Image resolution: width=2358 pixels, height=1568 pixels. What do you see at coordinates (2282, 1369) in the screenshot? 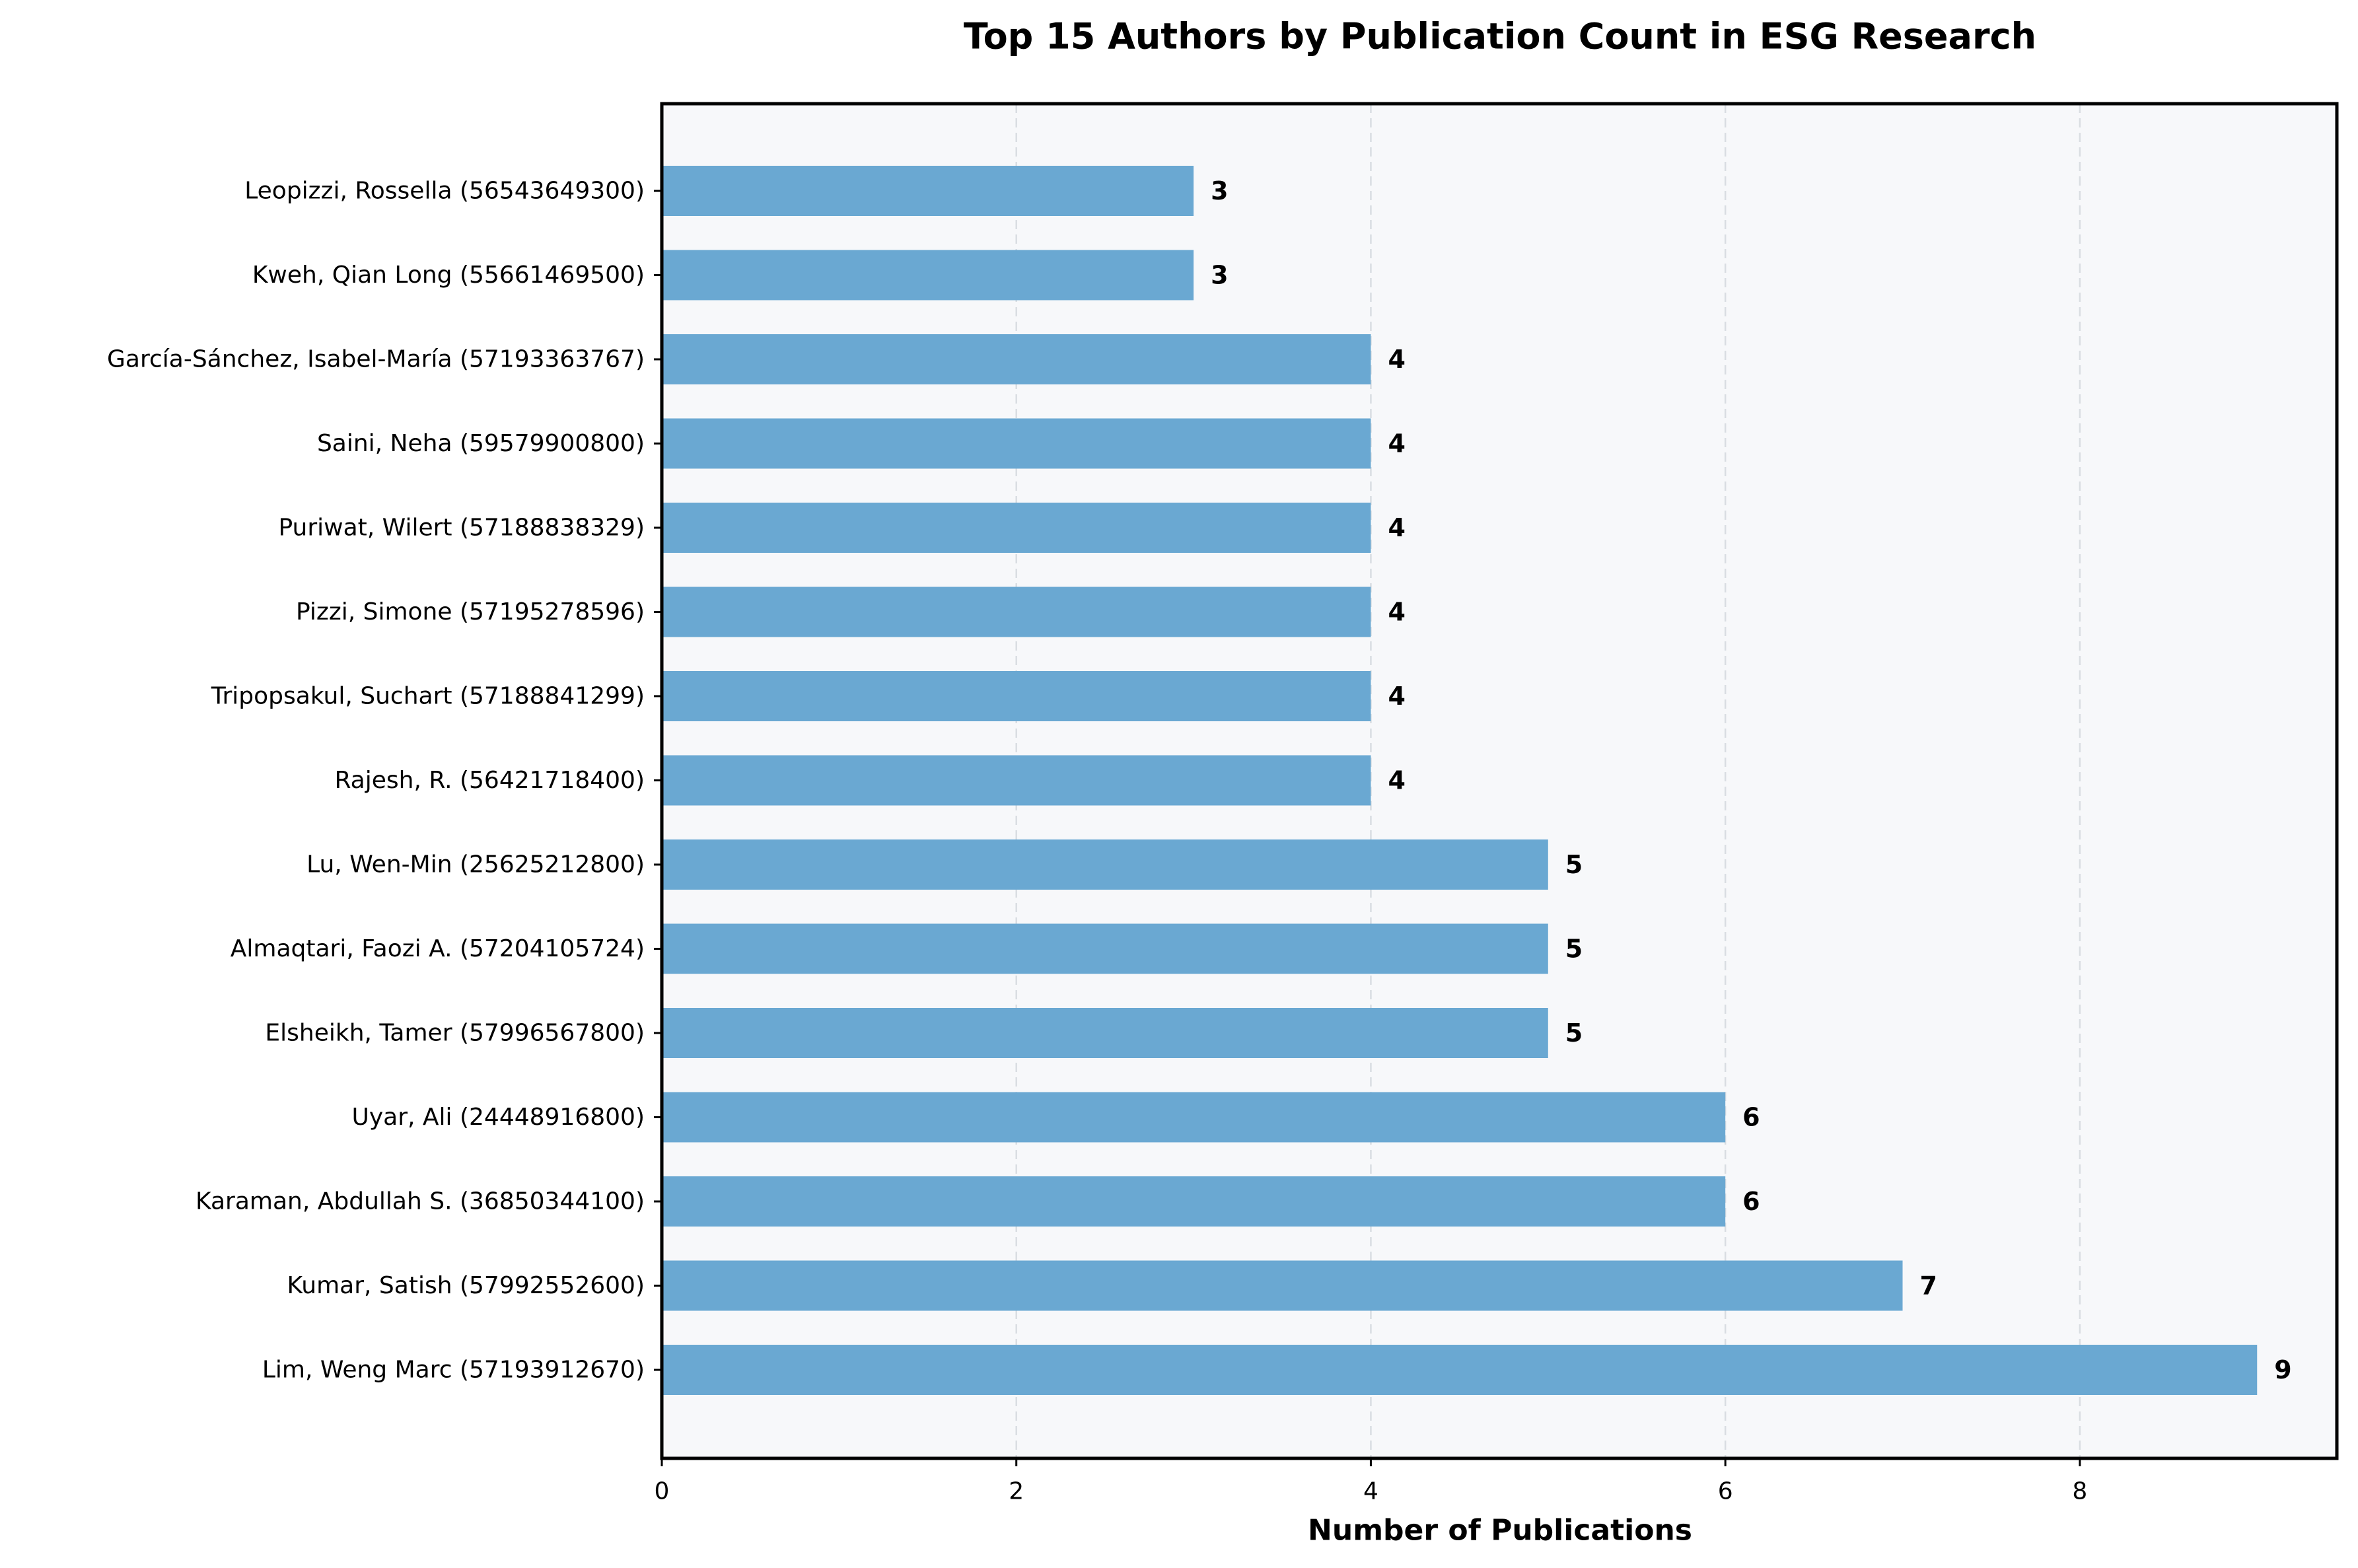
I see `bar-value-label: 9` at bounding box center [2282, 1369].